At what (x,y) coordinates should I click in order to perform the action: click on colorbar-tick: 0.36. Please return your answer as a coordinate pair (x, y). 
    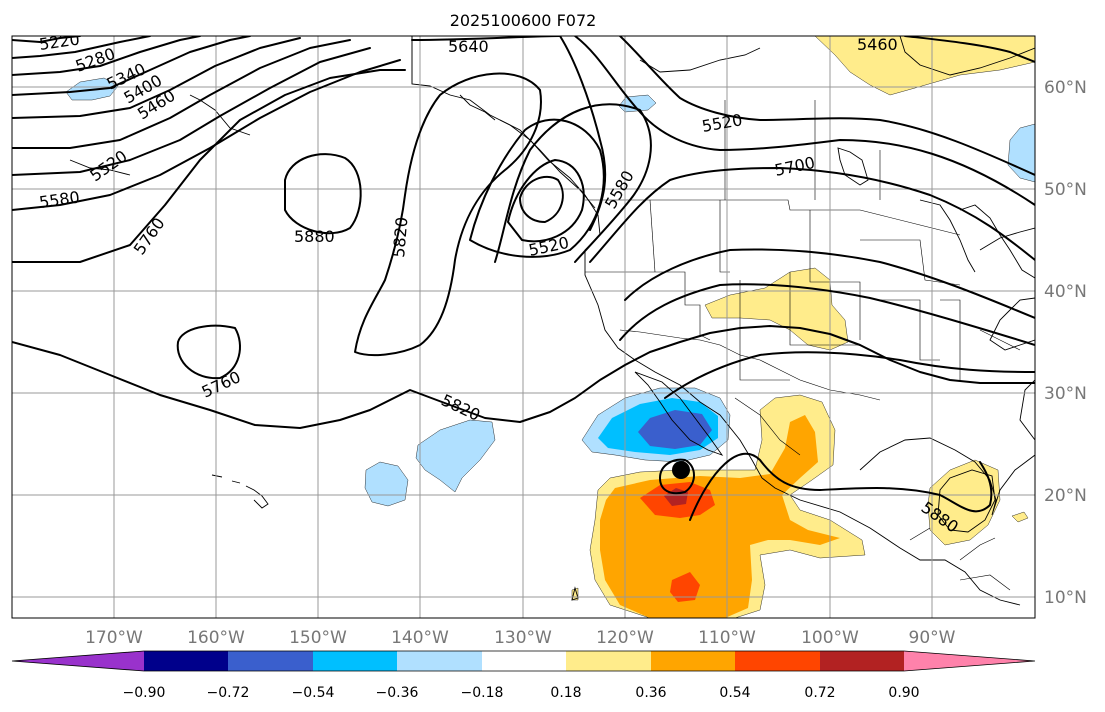
    Looking at the image, I should click on (650, 693).